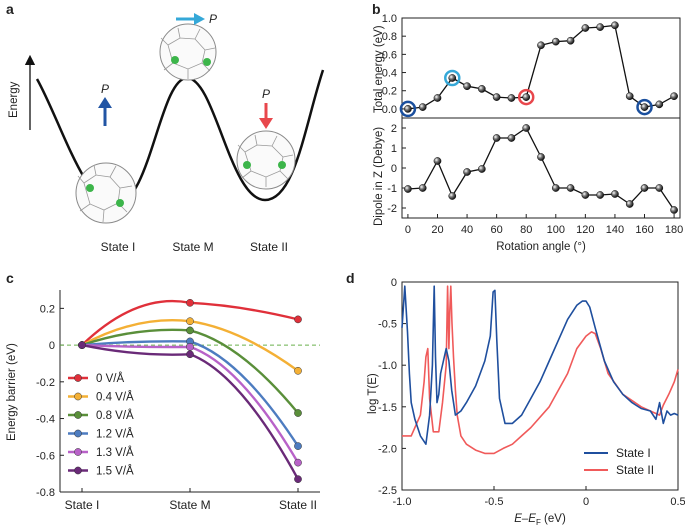 The height and width of the screenshot is (529, 685). I want to click on x-tick-label: 20, so click(437, 230).